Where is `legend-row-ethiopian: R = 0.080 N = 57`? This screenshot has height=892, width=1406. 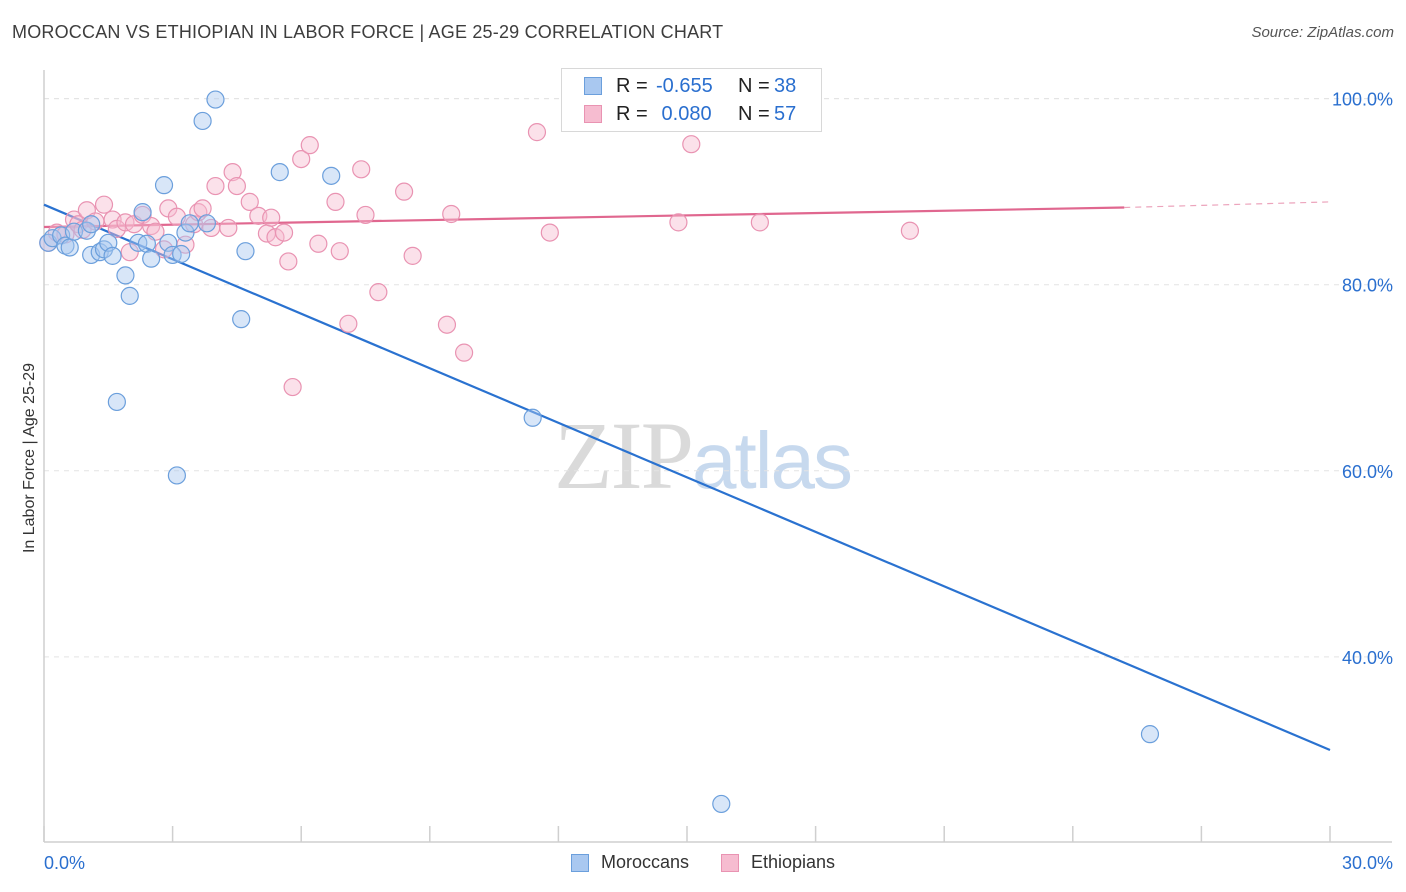 legend-row-ethiopian: R = 0.080 N = 57 is located at coordinates (690, 114).